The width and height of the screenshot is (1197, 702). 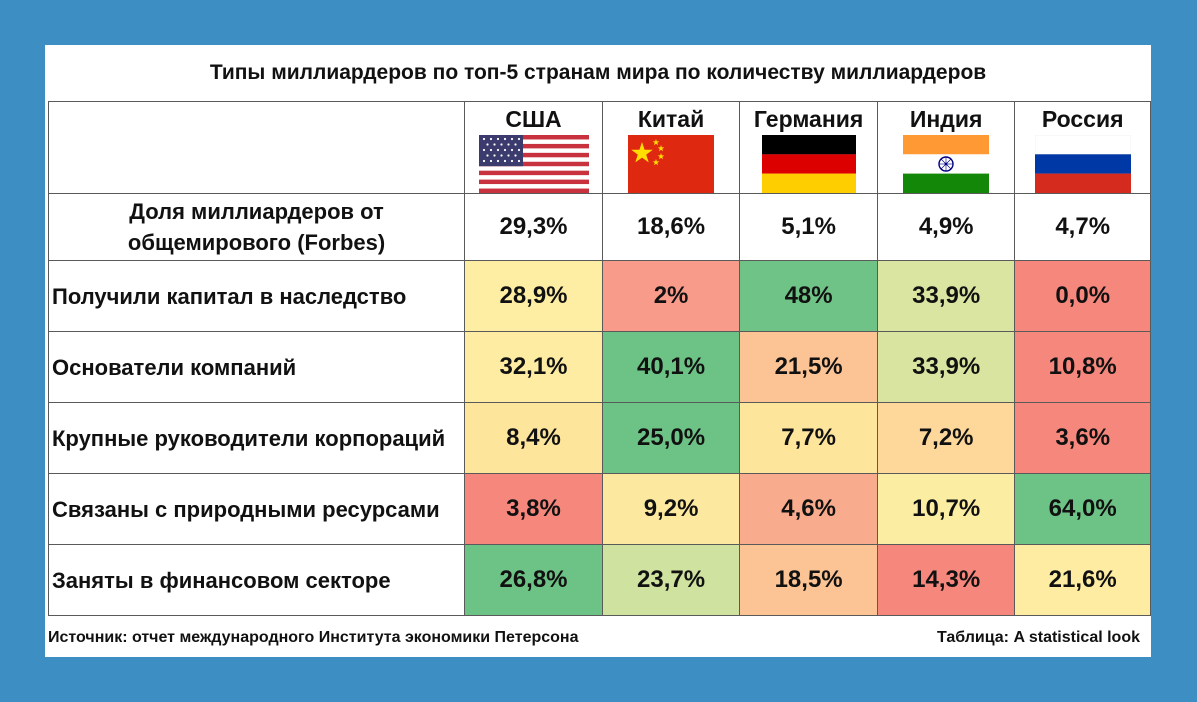 What do you see at coordinates (671, 227) in the screenshot?
I see `share-value-china: 18,6%` at bounding box center [671, 227].